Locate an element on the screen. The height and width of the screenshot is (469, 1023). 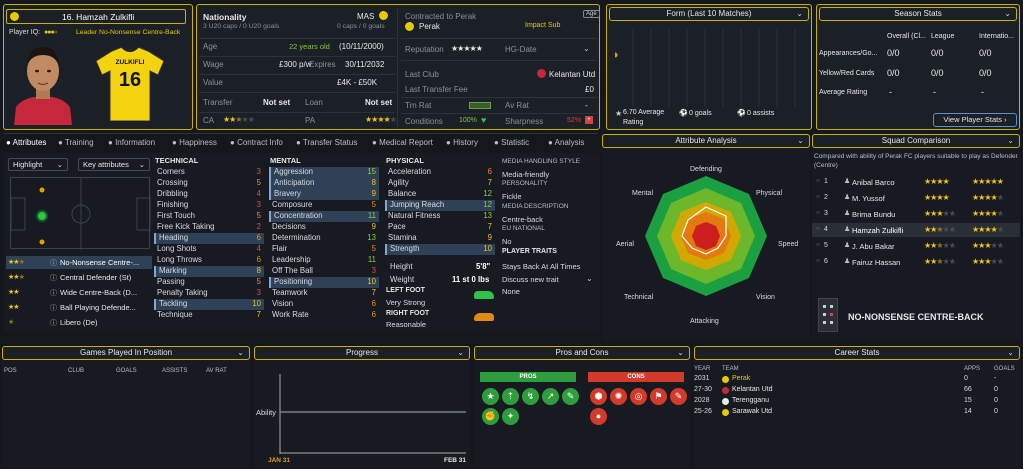
tab-contract-info: ● Contract Info is located at coordinates (256, 142).